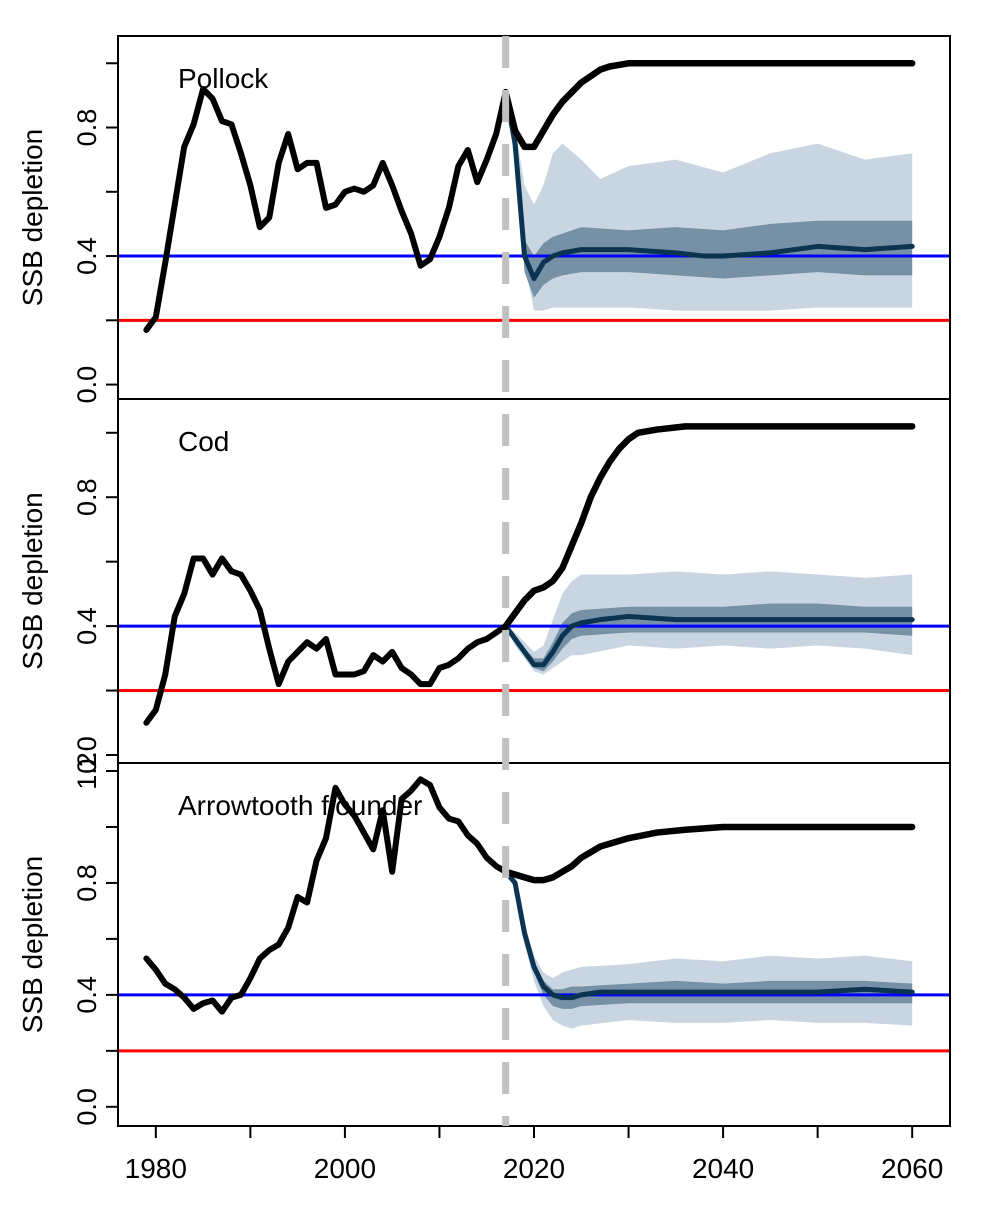 This screenshot has width=990, height=1205. I want to click on x-tick-label: 1980, so click(156, 1168).